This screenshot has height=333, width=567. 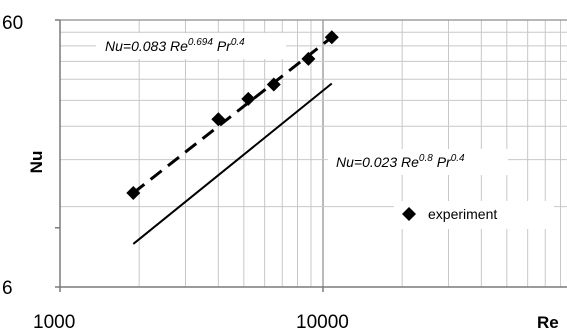 I want to click on legend-label-experiment: experiment, so click(x=462, y=214).